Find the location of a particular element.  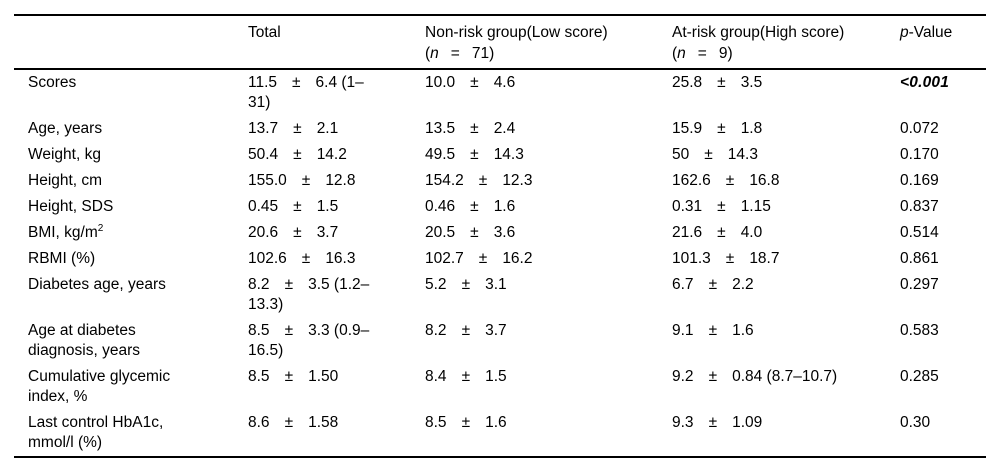

atrisk-value-cell: 162.6 ±16.8 is located at coordinates (786, 181).